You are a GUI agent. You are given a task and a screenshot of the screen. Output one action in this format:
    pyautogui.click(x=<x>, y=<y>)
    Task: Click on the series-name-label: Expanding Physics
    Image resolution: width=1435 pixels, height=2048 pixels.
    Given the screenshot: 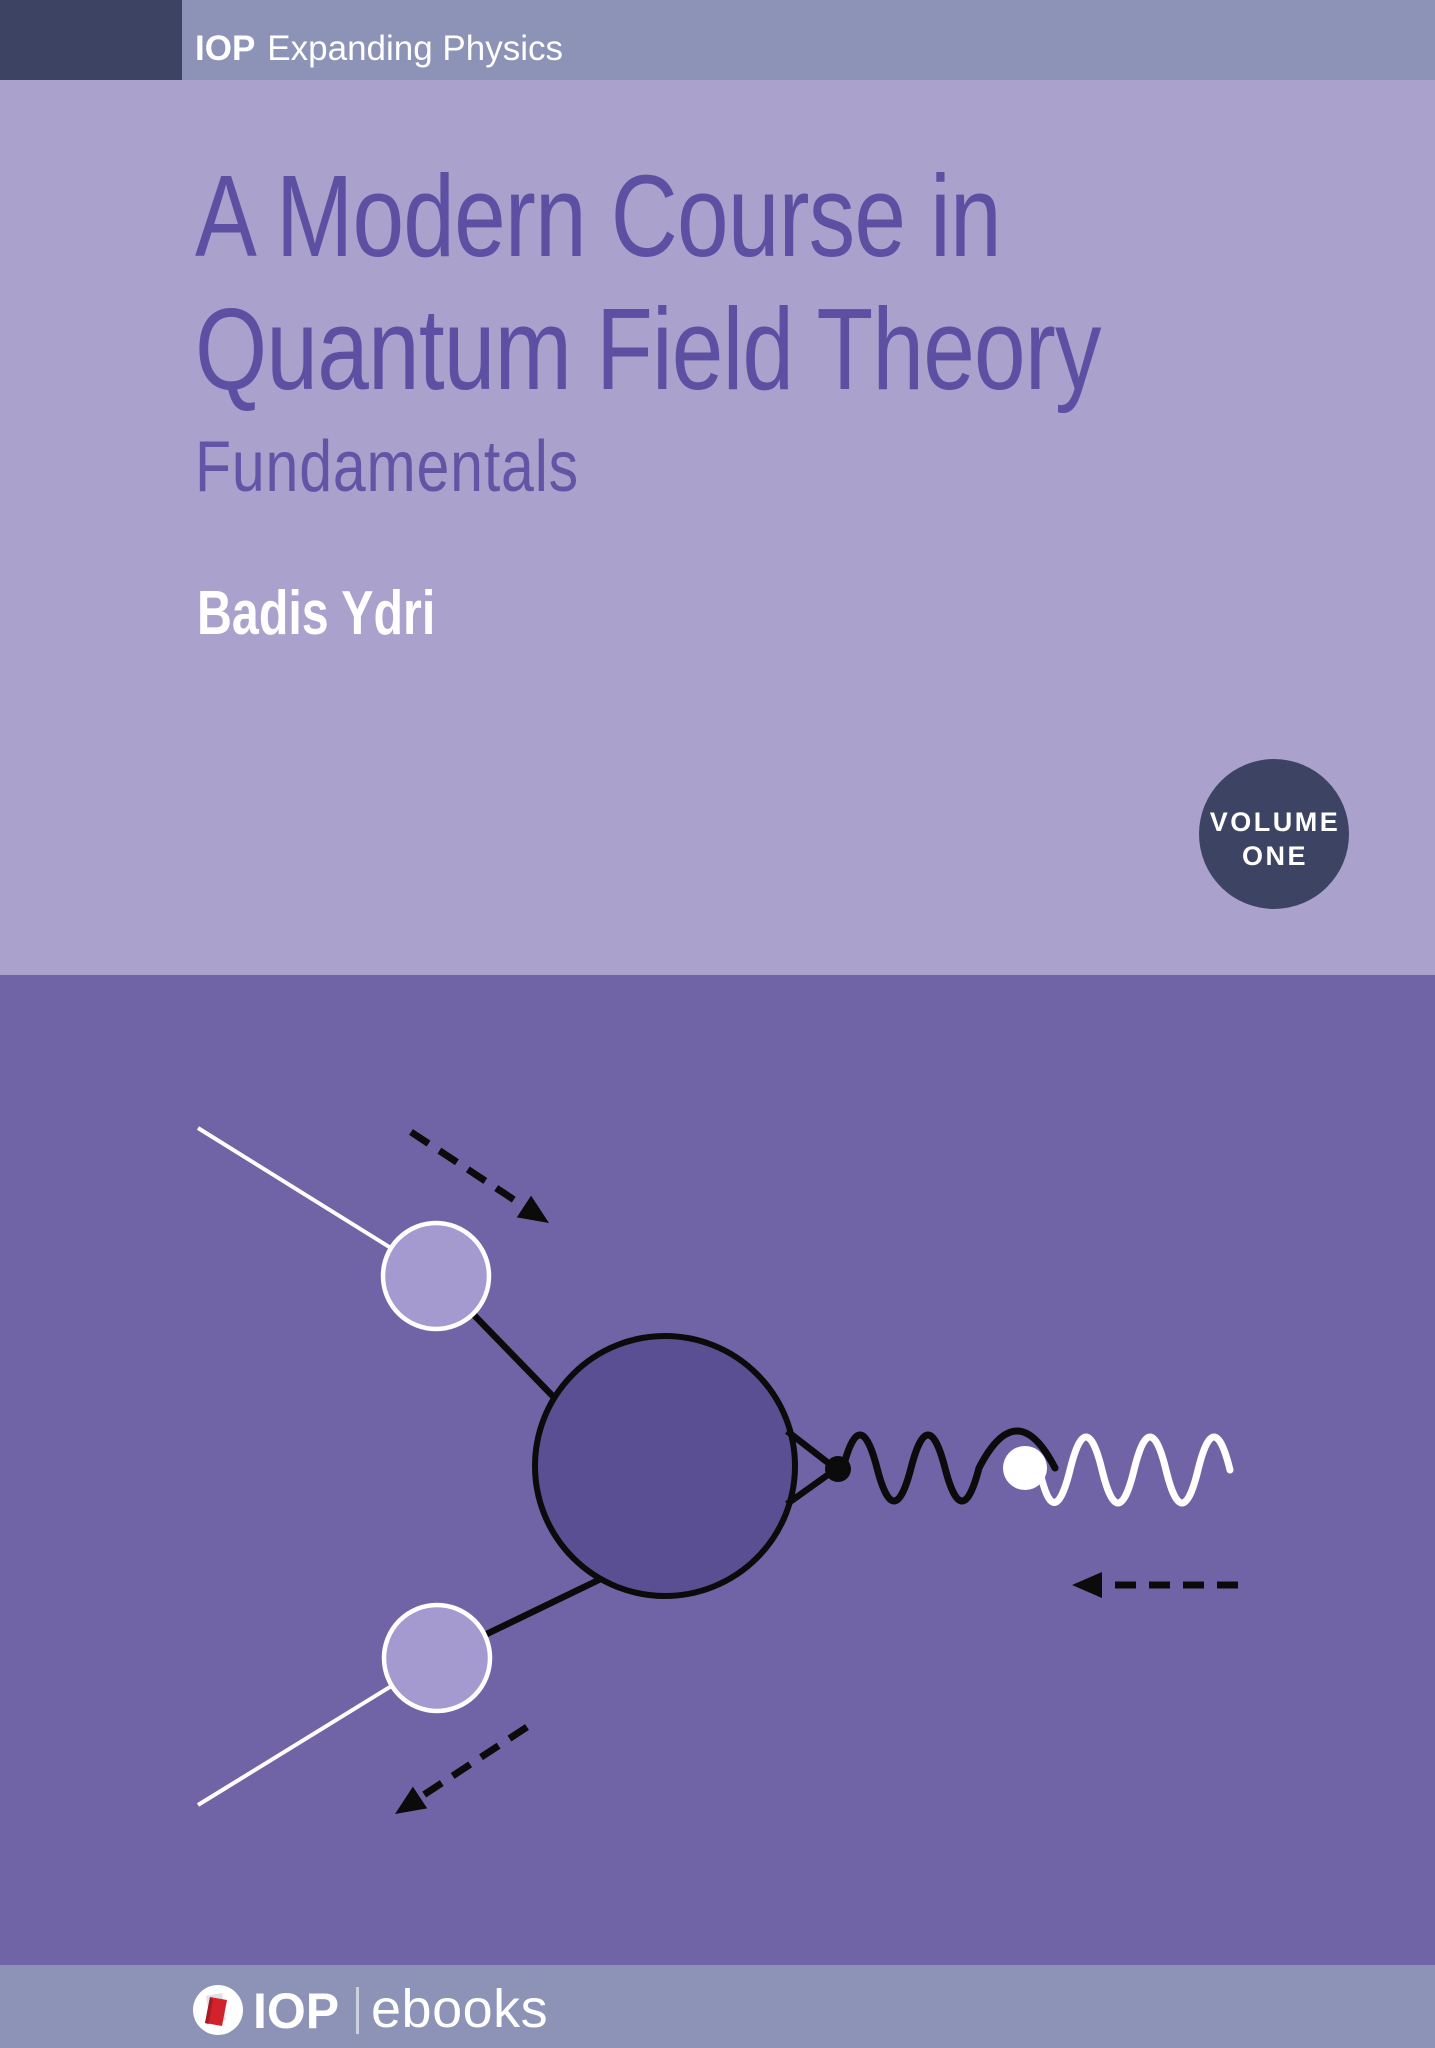 What is the action you would take?
    pyautogui.click(x=415, y=48)
    